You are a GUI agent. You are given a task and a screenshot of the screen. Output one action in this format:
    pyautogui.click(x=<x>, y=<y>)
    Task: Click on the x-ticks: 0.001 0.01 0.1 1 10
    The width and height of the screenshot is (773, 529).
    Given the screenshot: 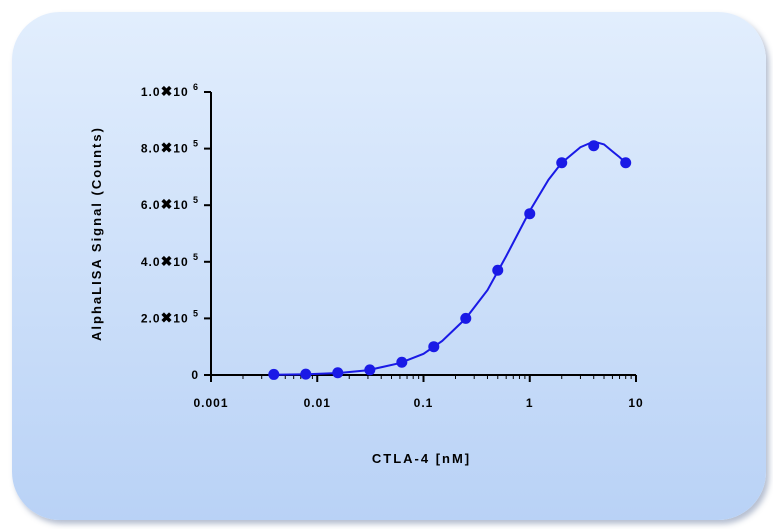 What is the action you would take?
    pyautogui.click(x=418, y=392)
    